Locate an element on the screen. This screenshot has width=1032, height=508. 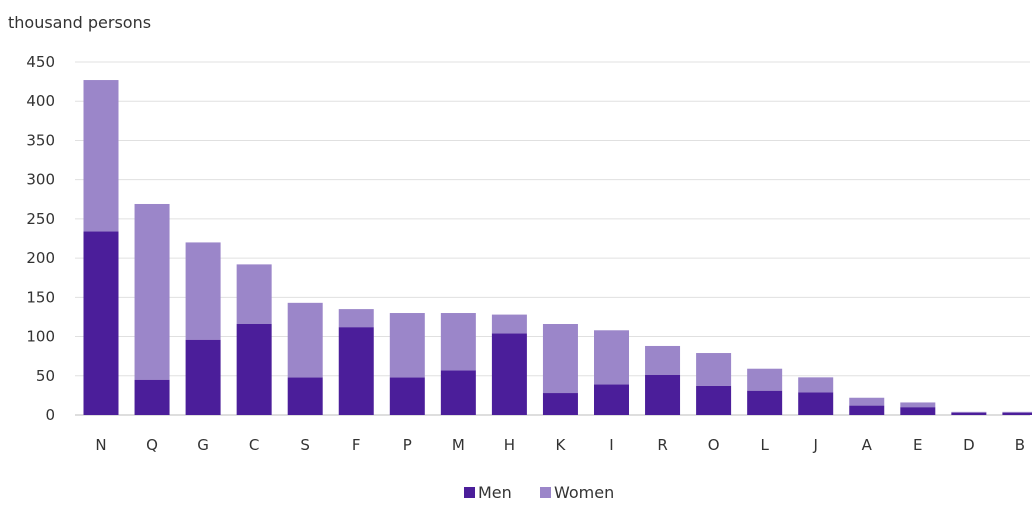
legend-label-men: Men is located at coordinates (495, 492).